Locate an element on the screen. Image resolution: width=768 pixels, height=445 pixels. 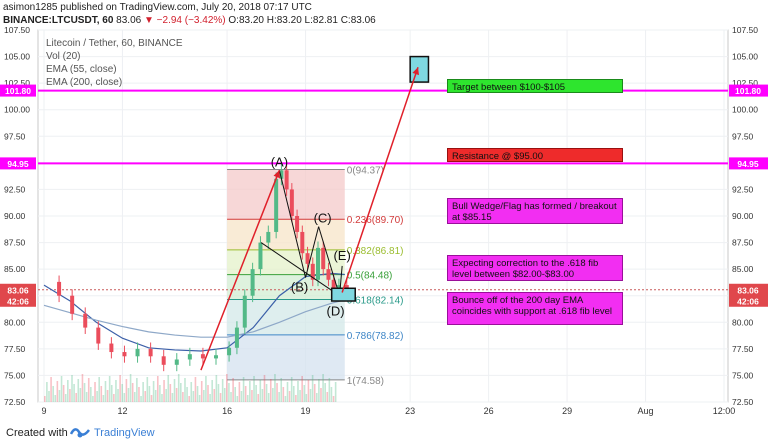
y-tick-right: 77.50 is located at coordinates (743, 349).